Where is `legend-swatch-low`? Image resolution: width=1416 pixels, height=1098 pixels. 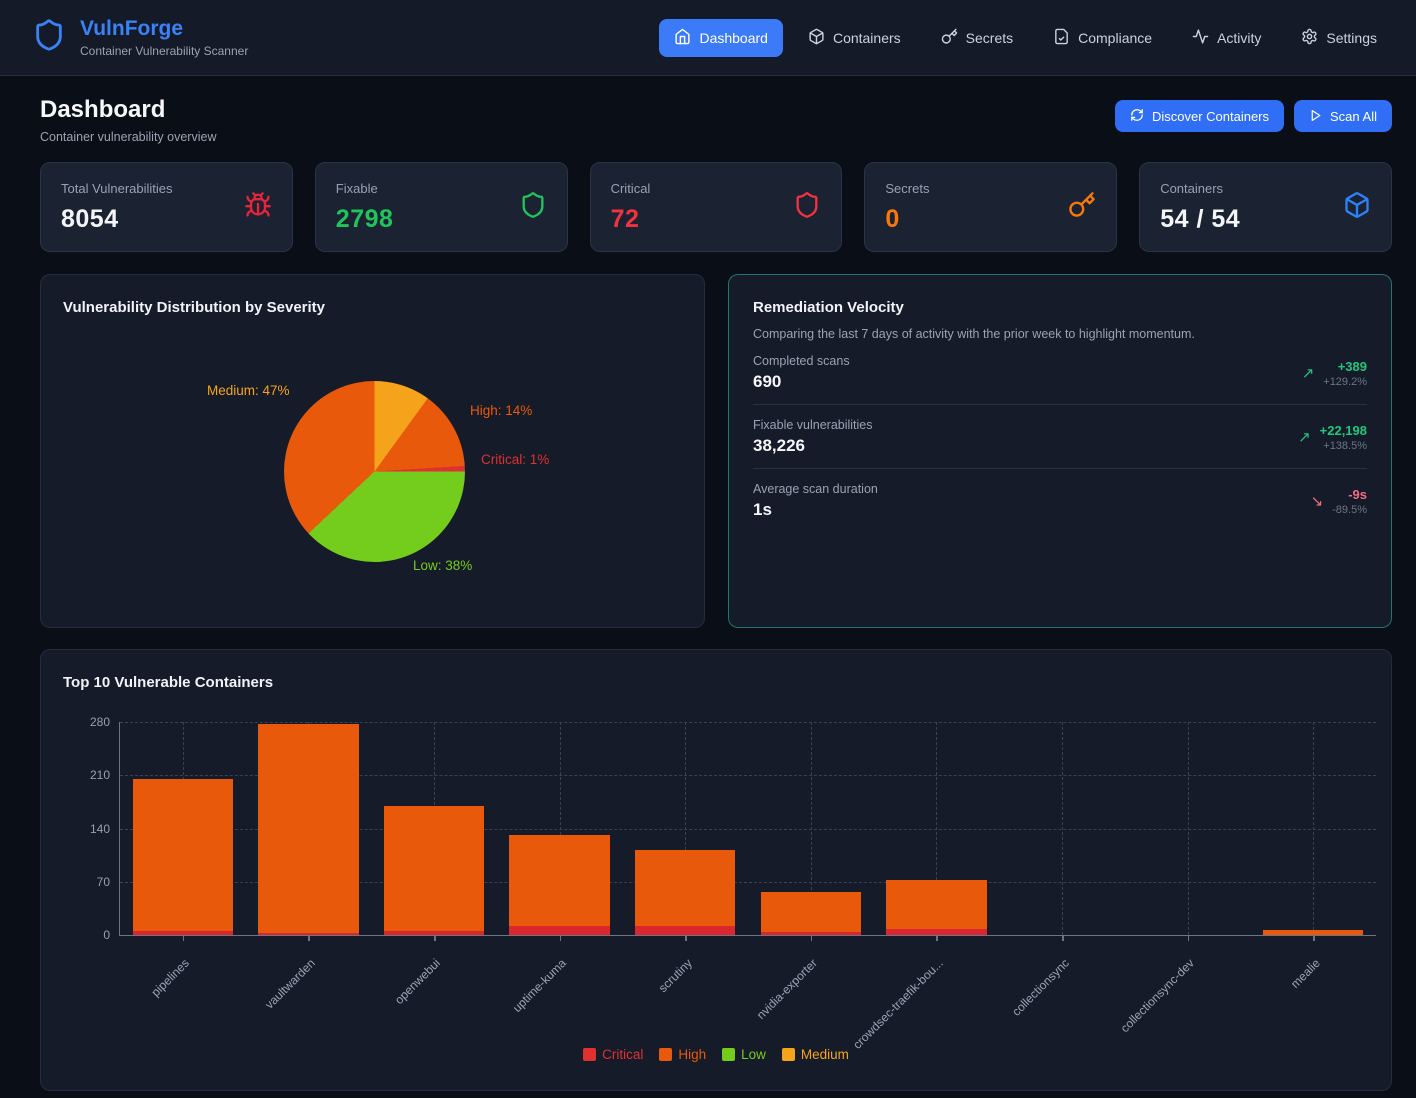
legend-swatch-low is located at coordinates (729, 1054).